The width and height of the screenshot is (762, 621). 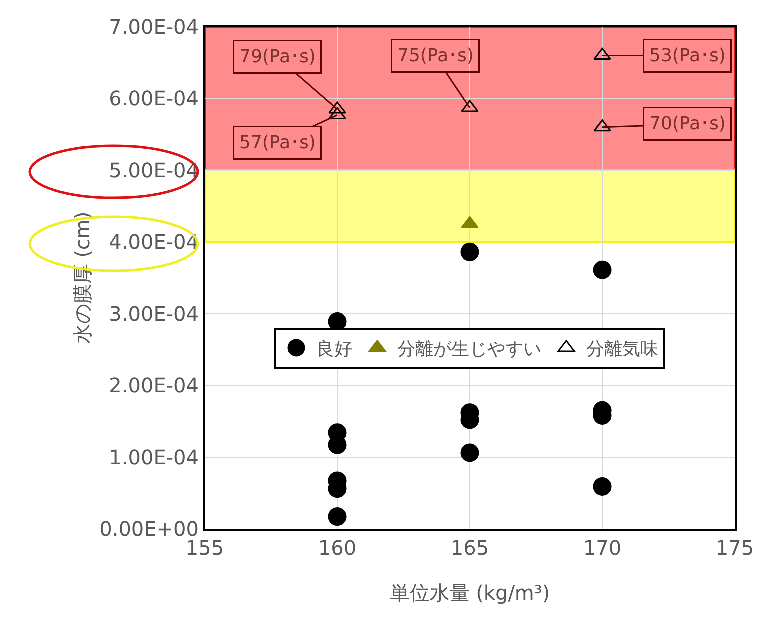 I want to click on x-tick-label: 160, so click(x=337, y=548).